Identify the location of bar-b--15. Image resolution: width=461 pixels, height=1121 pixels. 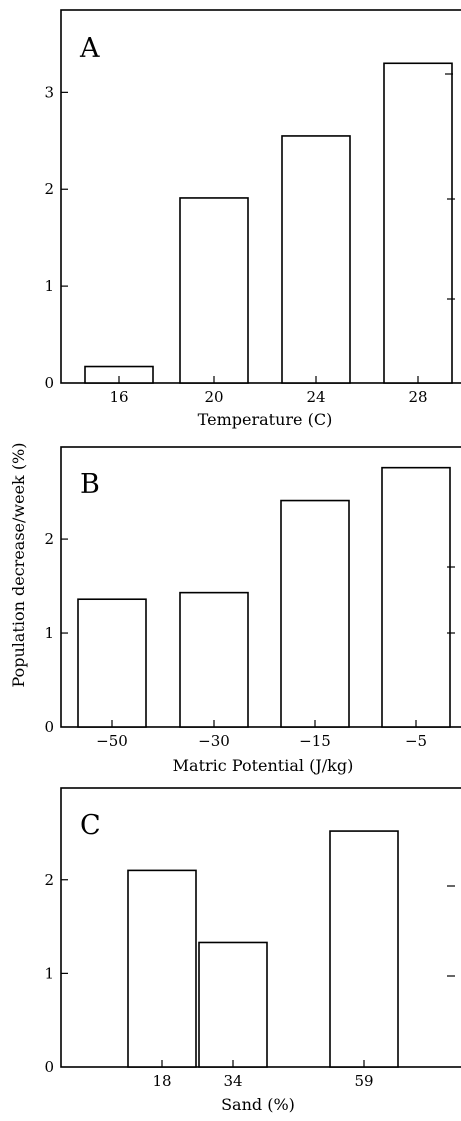
(315, 613).